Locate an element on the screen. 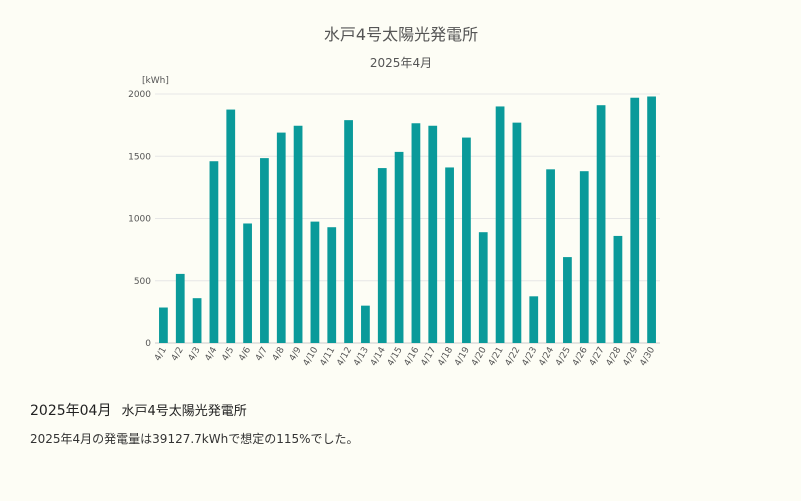 This screenshot has width=801, height=501. x-tick-label: 4/8 is located at coordinates (279, 354).